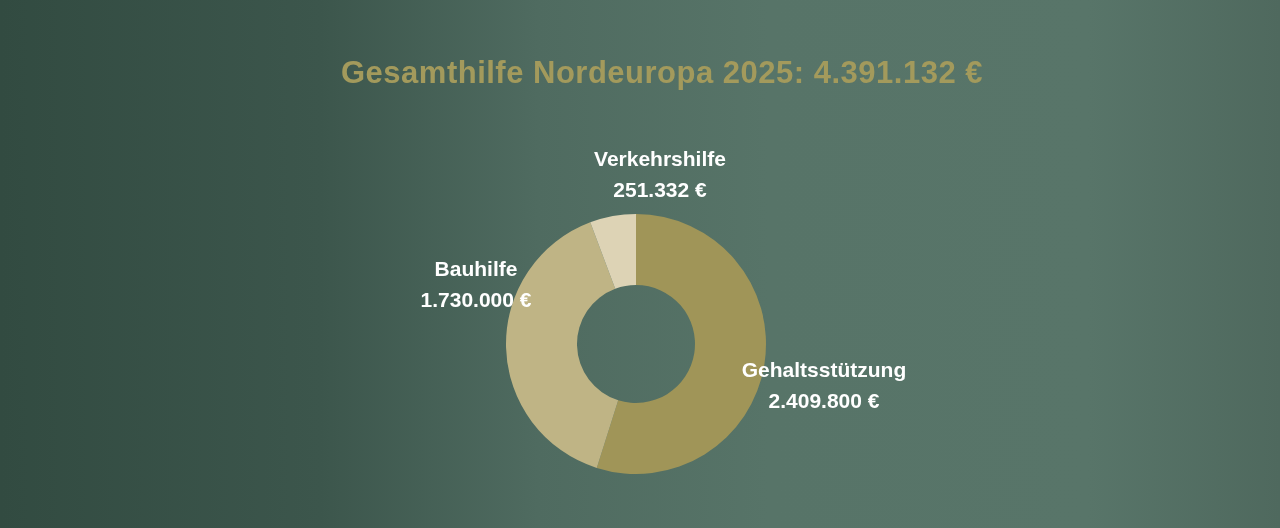  Describe the element at coordinates (662, 72) in the screenshot. I see `chart-title: Gesamthilfe Nordeuropa 2025: 4.391.132 €` at that location.